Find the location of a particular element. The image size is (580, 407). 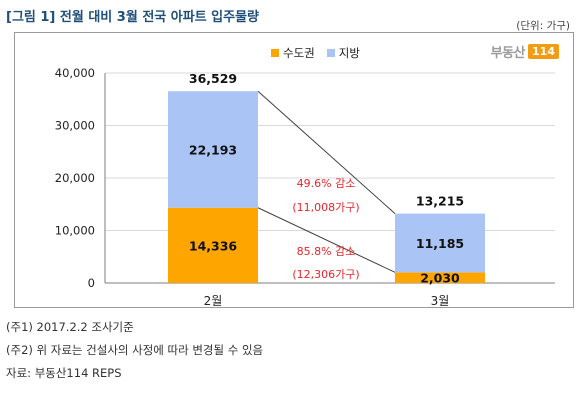

connector-total is located at coordinates (326, 152).